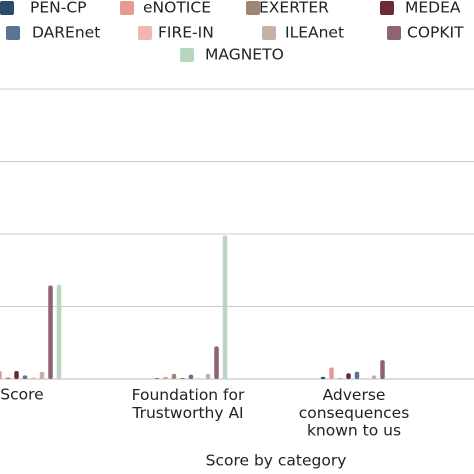 The width and height of the screenshot is (474, 474). I want to click on x-axis-title: Score by category, so click(276, 461).